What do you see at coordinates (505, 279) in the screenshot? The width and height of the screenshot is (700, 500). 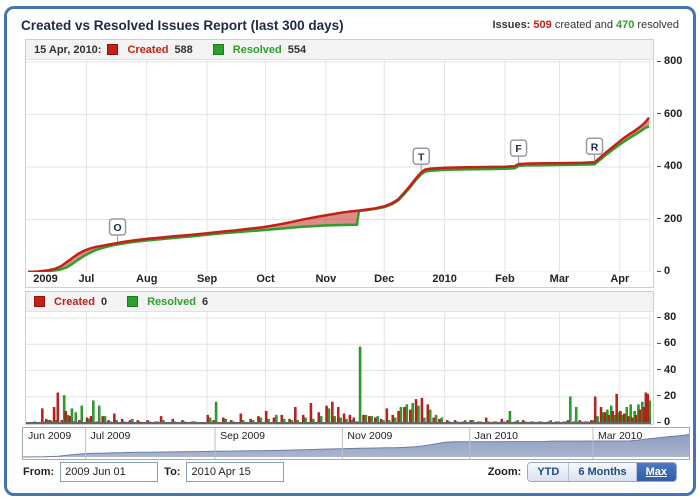 I see `xaxis-label-Feb: Feb` at bounding box center [505, 279].